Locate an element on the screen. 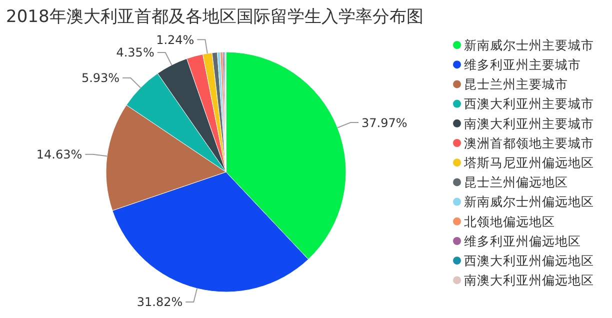  legend-label: 新南威尔士州偏远地区 is located at coordinates (529, 202).